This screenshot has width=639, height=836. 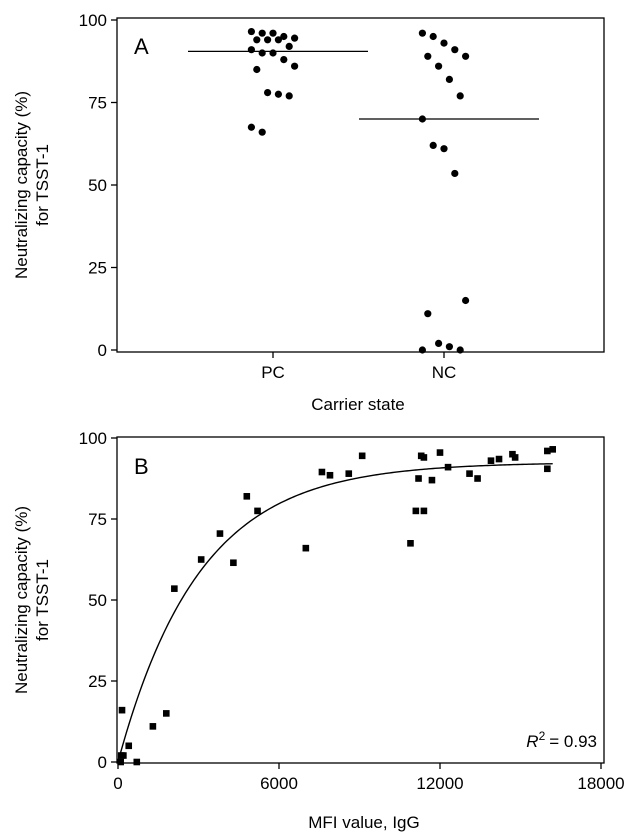 What do you see at coordinates (358, 190) in the screenshot?
I see `panel-a-points` at bounding box center [358, 190].